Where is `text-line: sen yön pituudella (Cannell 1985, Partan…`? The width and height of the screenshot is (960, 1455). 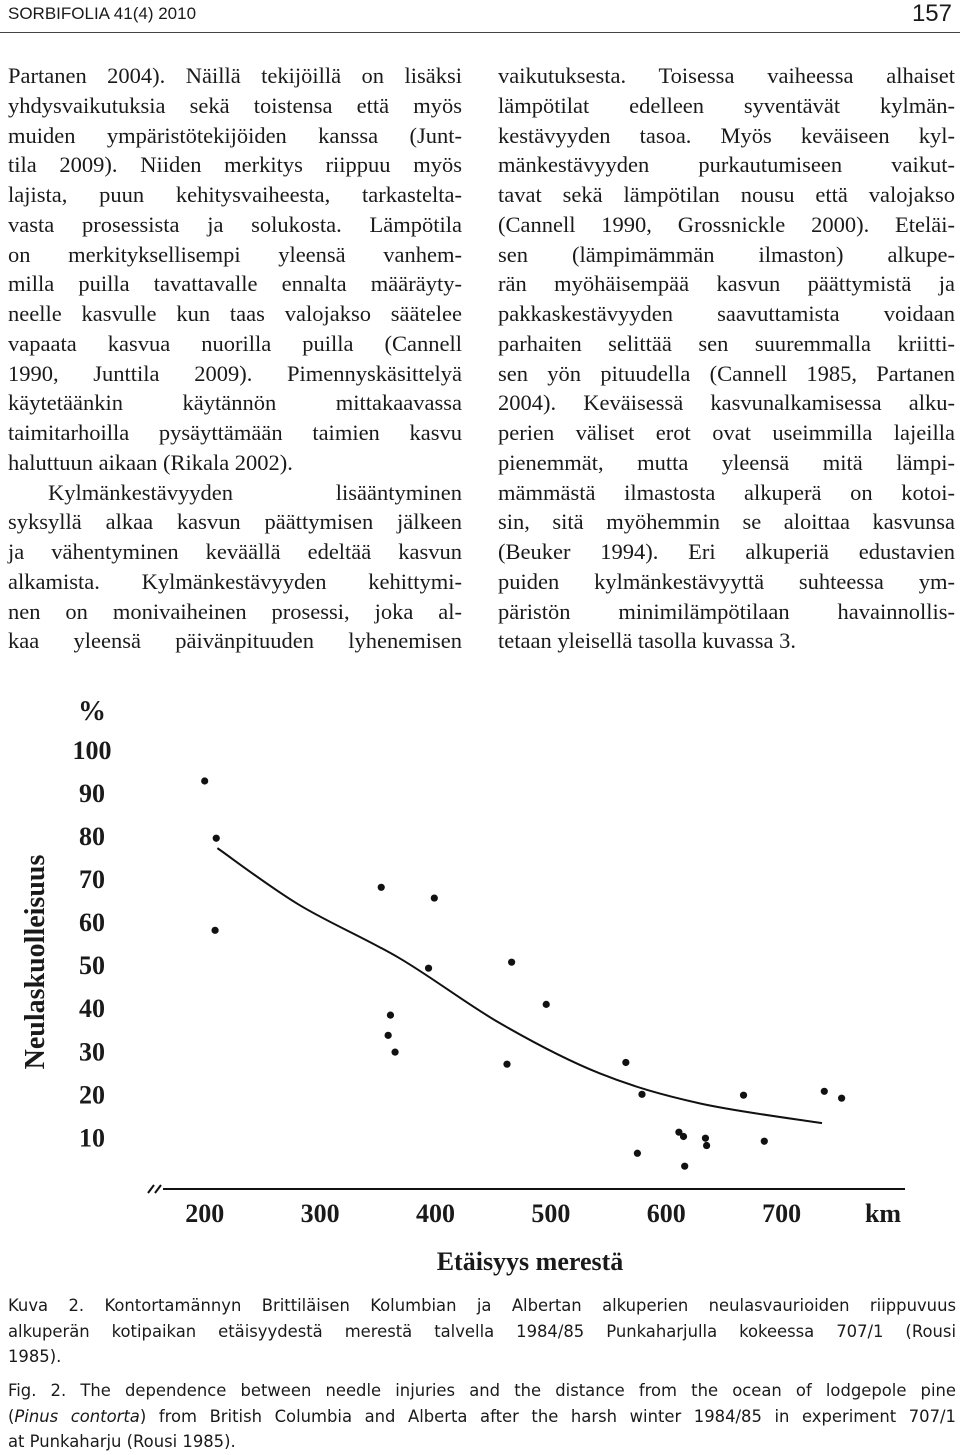 text-line: sen yön pituudella (Cannell 1985, Partan… is located at coordinates (726, 373).